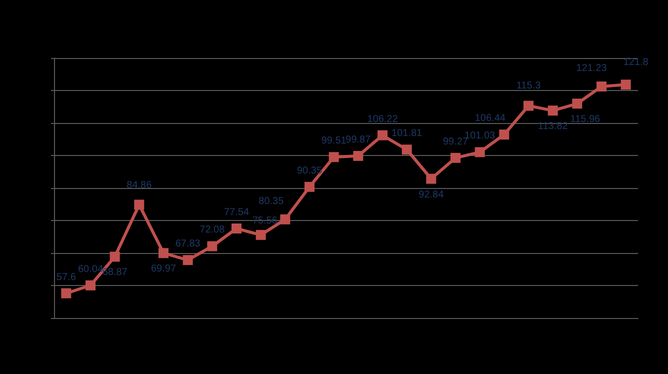  What do you see at coordinates (407, 134) in the screenshot?
I see `data-label: 101.81` at bounding box center [407, 134].